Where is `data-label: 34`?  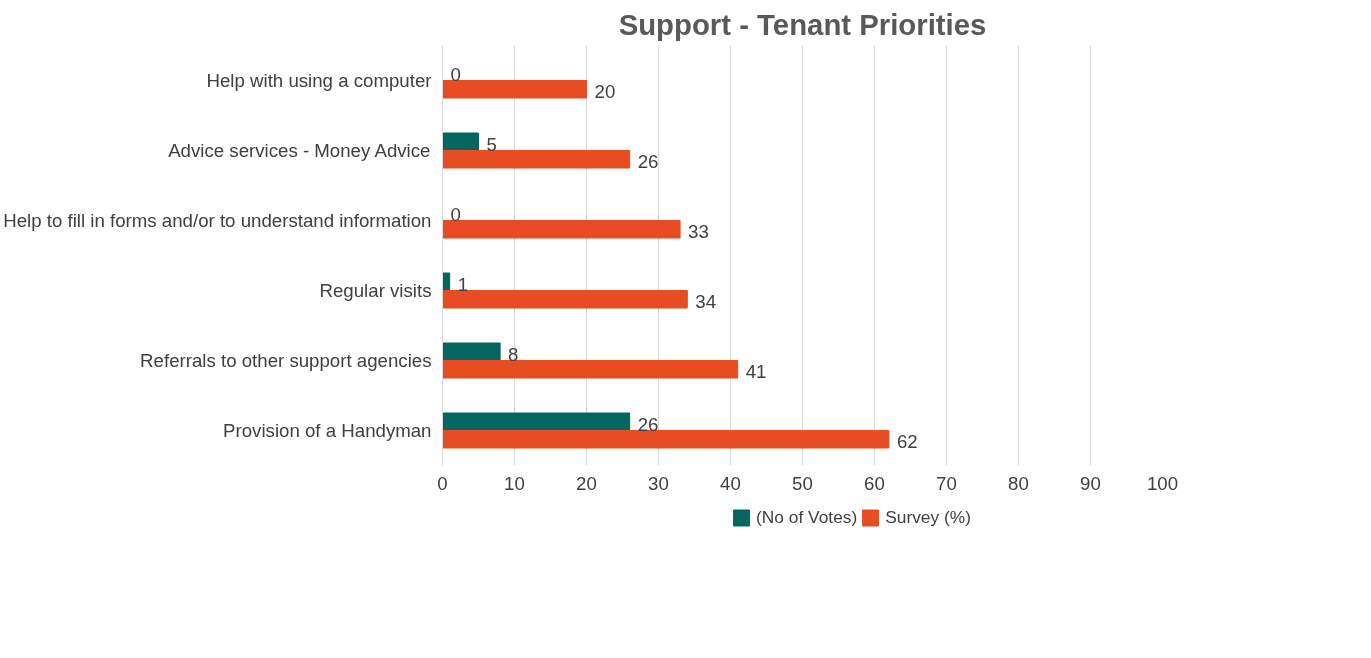
data-label: 34 is located at coordinates (706, 302).